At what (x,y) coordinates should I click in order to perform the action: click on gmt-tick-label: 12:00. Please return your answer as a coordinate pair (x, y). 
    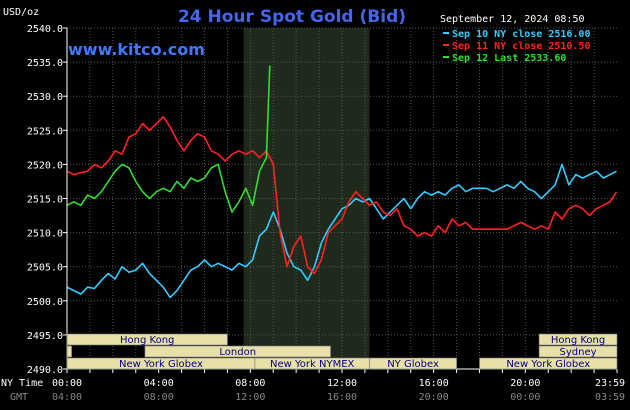
    Looking at the image, I should click on (250, 397).